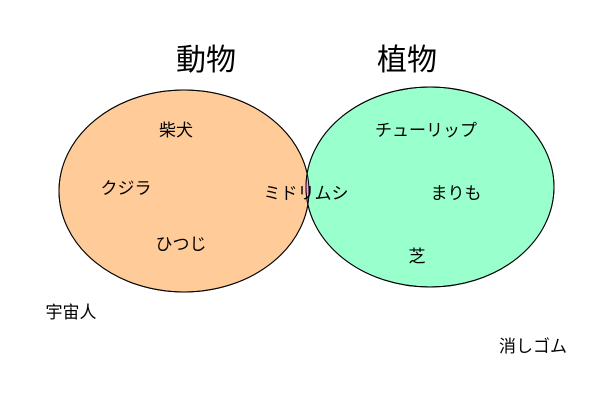 The image size is (600, 400). Describe the element at coordinates (126, 189) in the screenshot. I see `left-item: クジラ` at that location.